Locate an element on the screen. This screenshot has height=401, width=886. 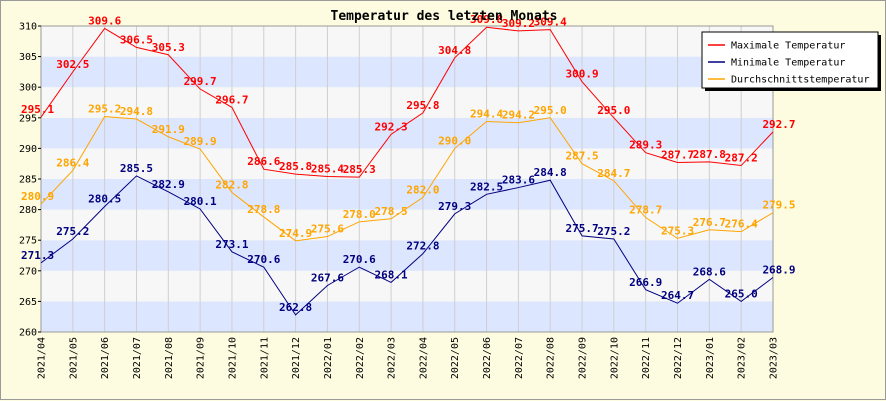
data-label: 276.7 is located at coordinates (709, 222).